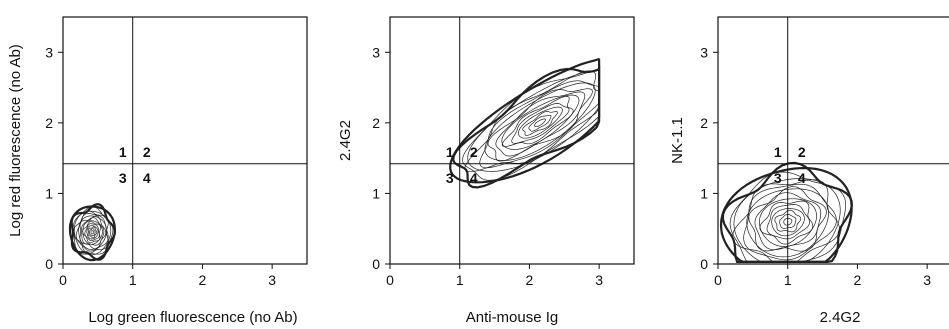 The image size is (949, 329). Describe the element at coordinates (345, 140) in the screenshot. I see `y-axis-title: 2.4G2` at that location.